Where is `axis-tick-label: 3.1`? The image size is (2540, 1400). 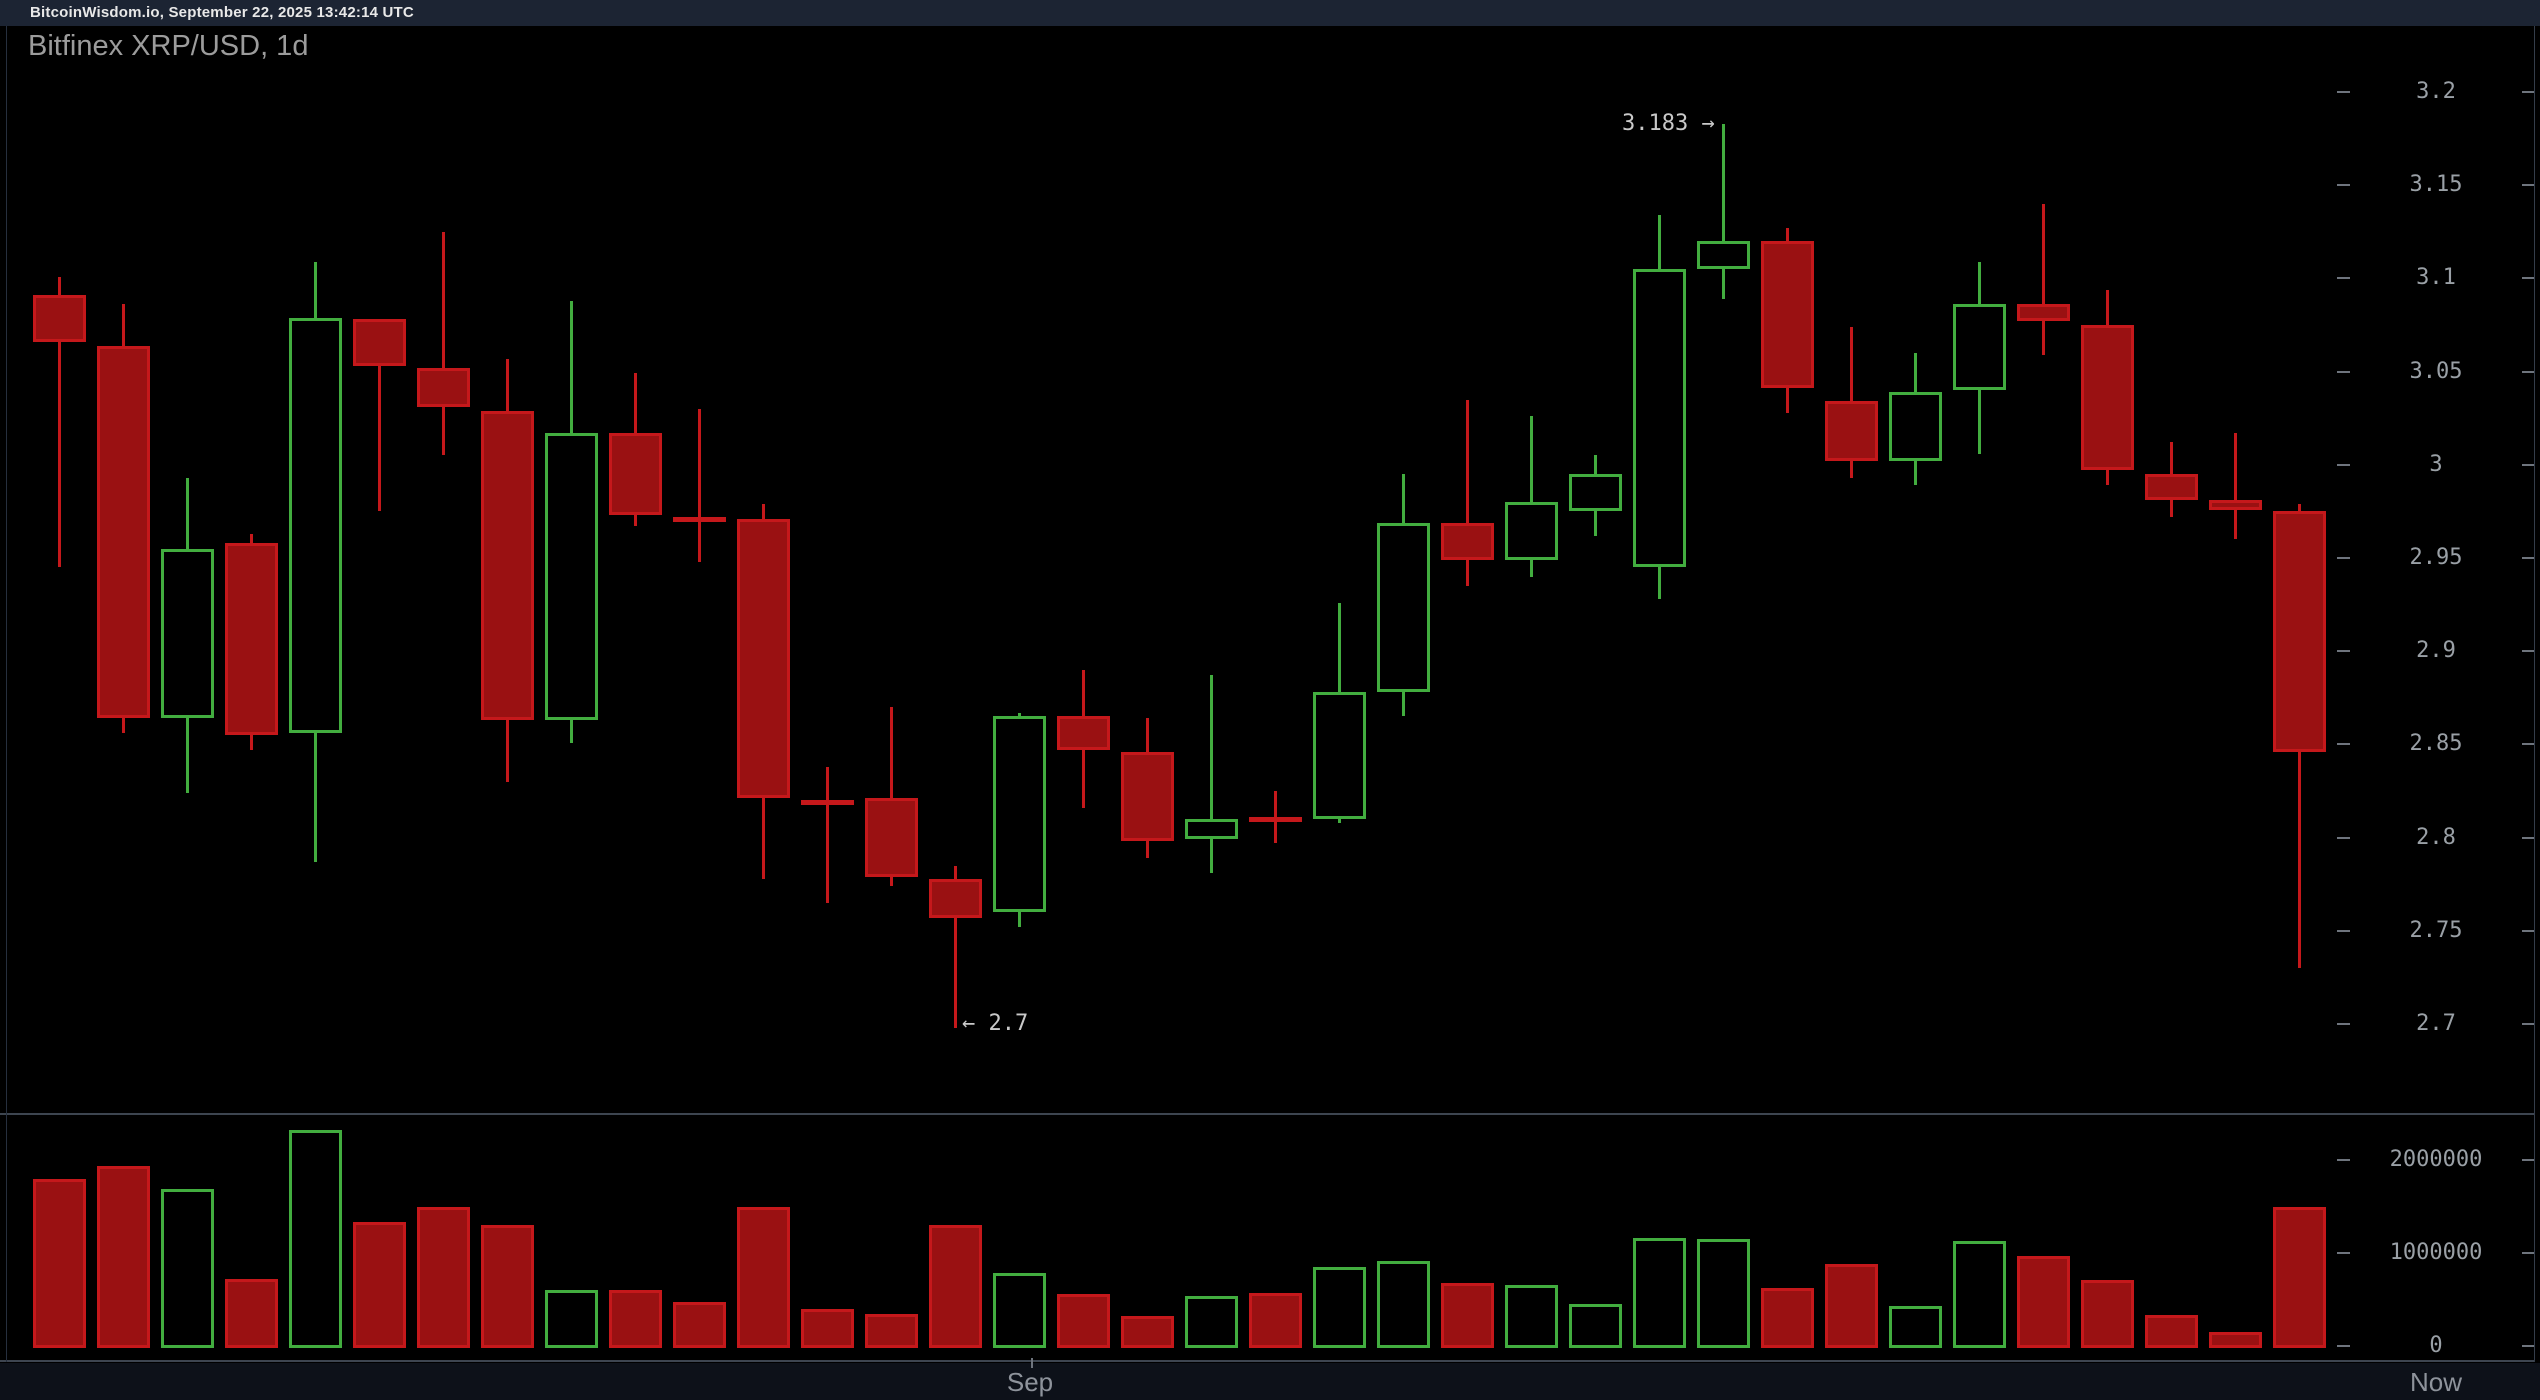
axis-tick-label: 3.1 is located at coordinates (2436, 278).